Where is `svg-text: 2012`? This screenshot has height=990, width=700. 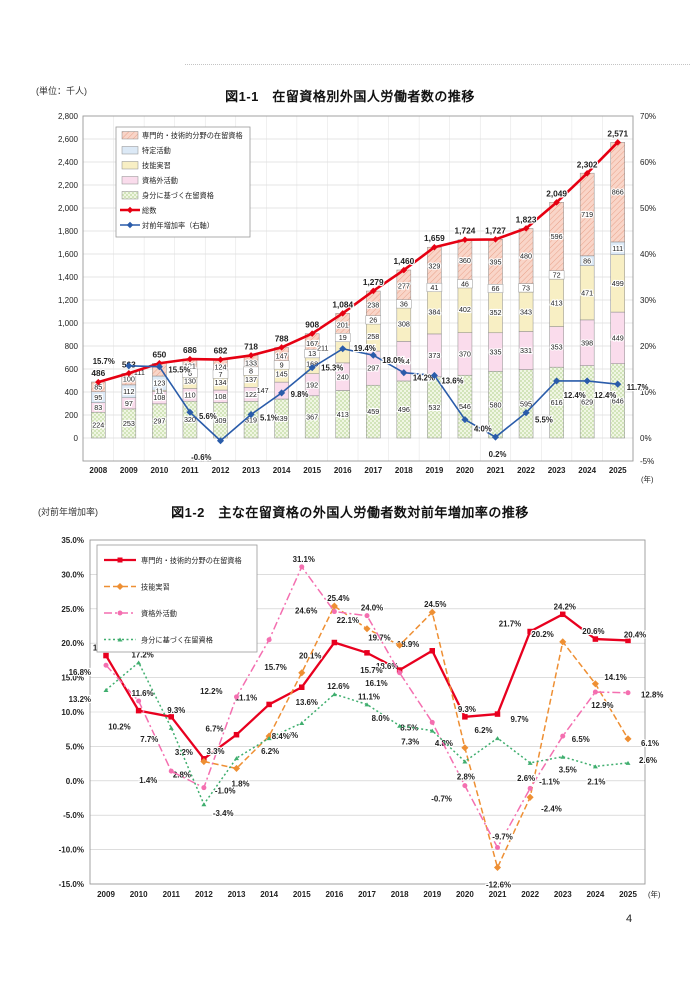
svg-text: 2012 is located at coordinates (204, 894).